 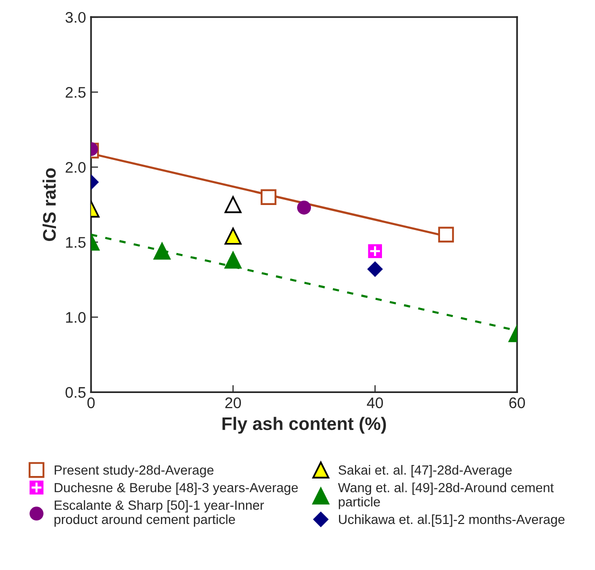 What do you see at coordinates (76, 92) in the screenshot?
I see `y-tick-label: 2.5` at bounding box center [76, 92].